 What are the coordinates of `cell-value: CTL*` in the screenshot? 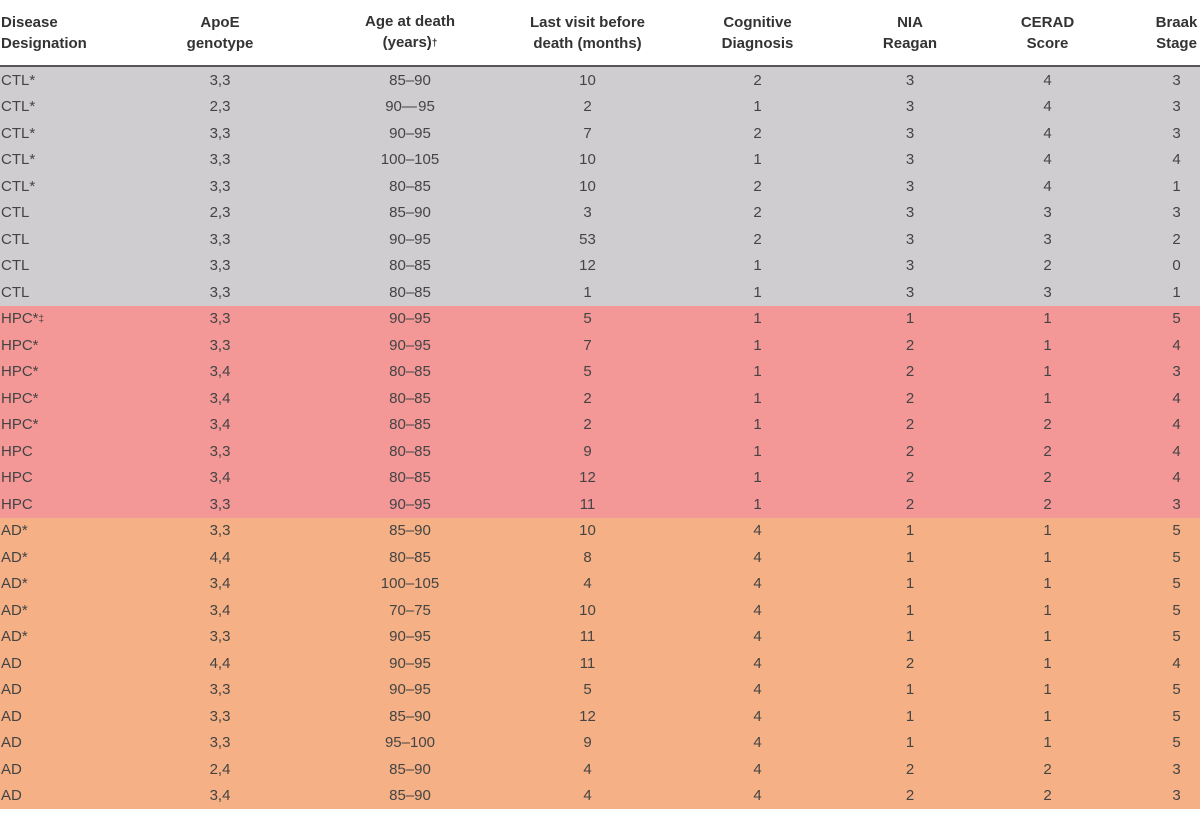 It's located at (18, 80).